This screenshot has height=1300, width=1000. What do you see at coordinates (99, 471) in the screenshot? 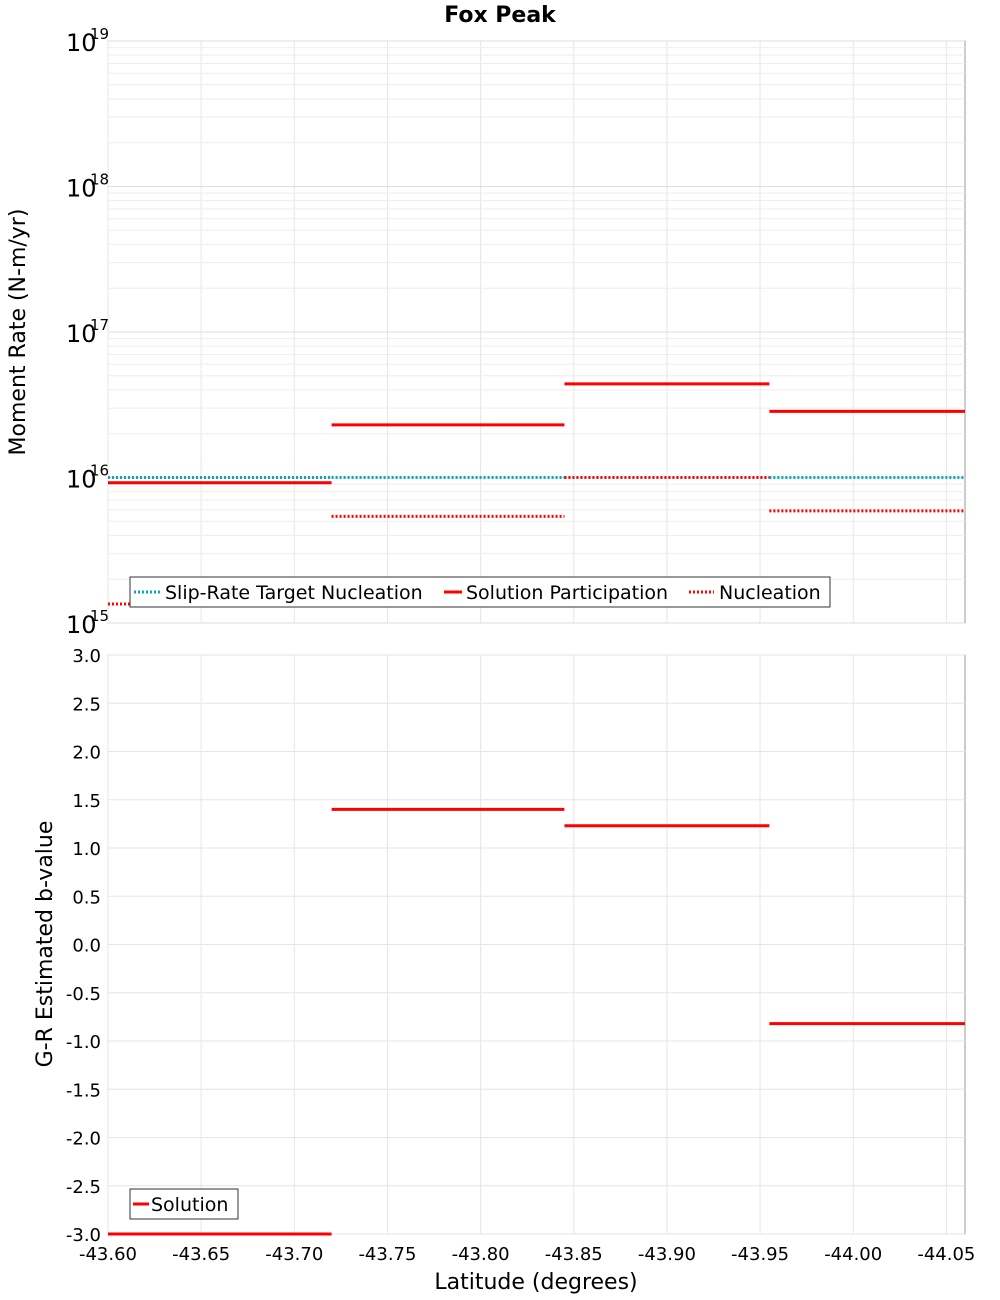
I see `y-tick-exponent: 16` at bounding box center [99, 471].